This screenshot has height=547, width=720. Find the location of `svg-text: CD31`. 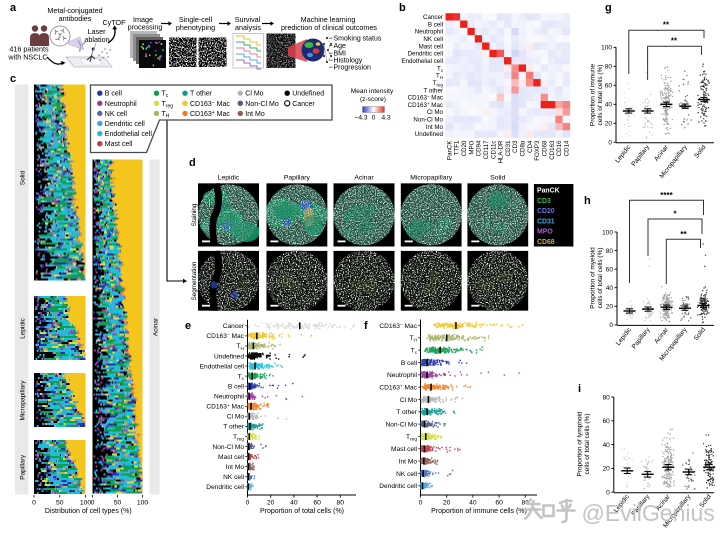

svg-text: CD31 is located at coordinates (546, 221).